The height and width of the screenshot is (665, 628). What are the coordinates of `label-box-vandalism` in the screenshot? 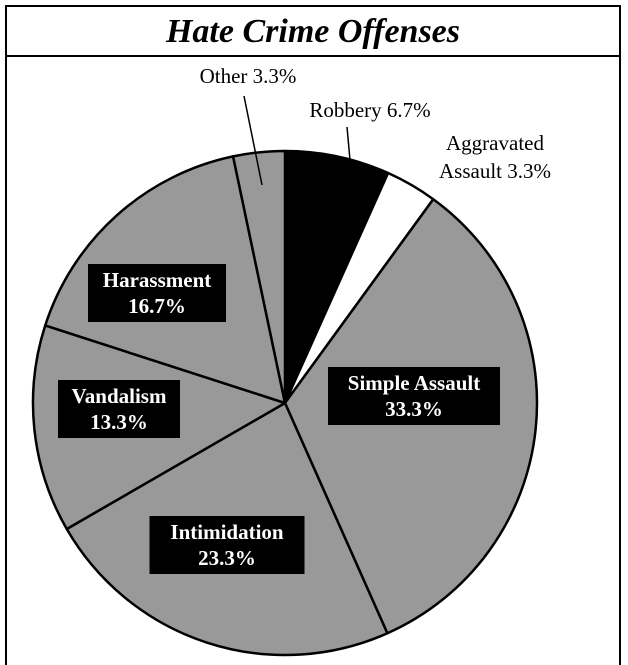 It's located at (119, 409).